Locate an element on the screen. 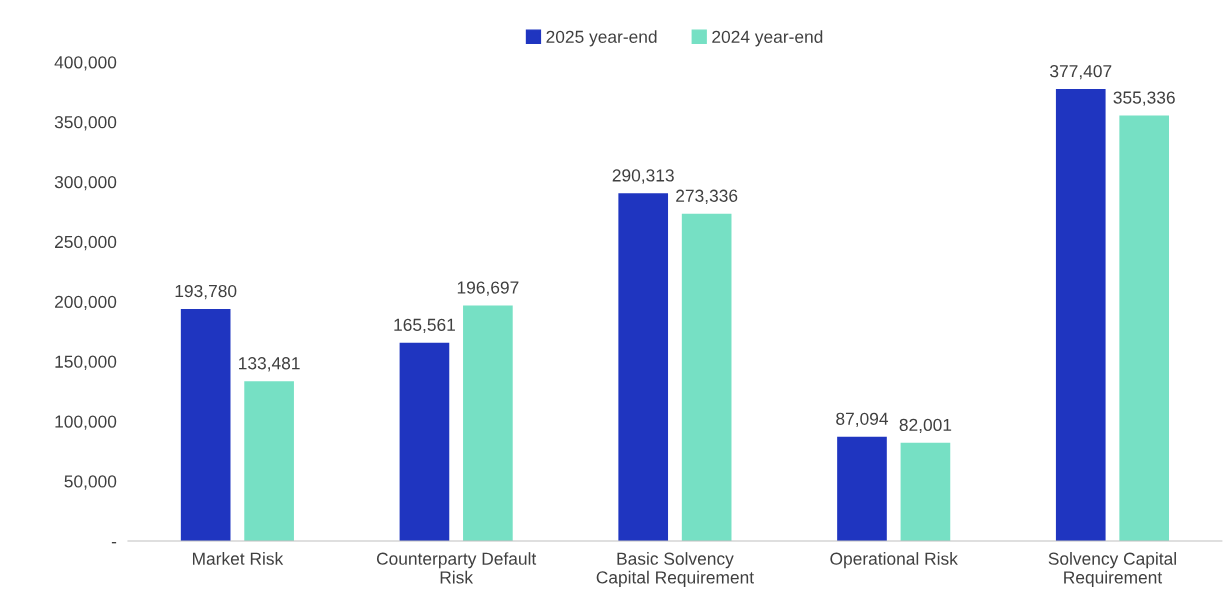  y-tick-label: 300,000 is located at coordinates (85, 183).